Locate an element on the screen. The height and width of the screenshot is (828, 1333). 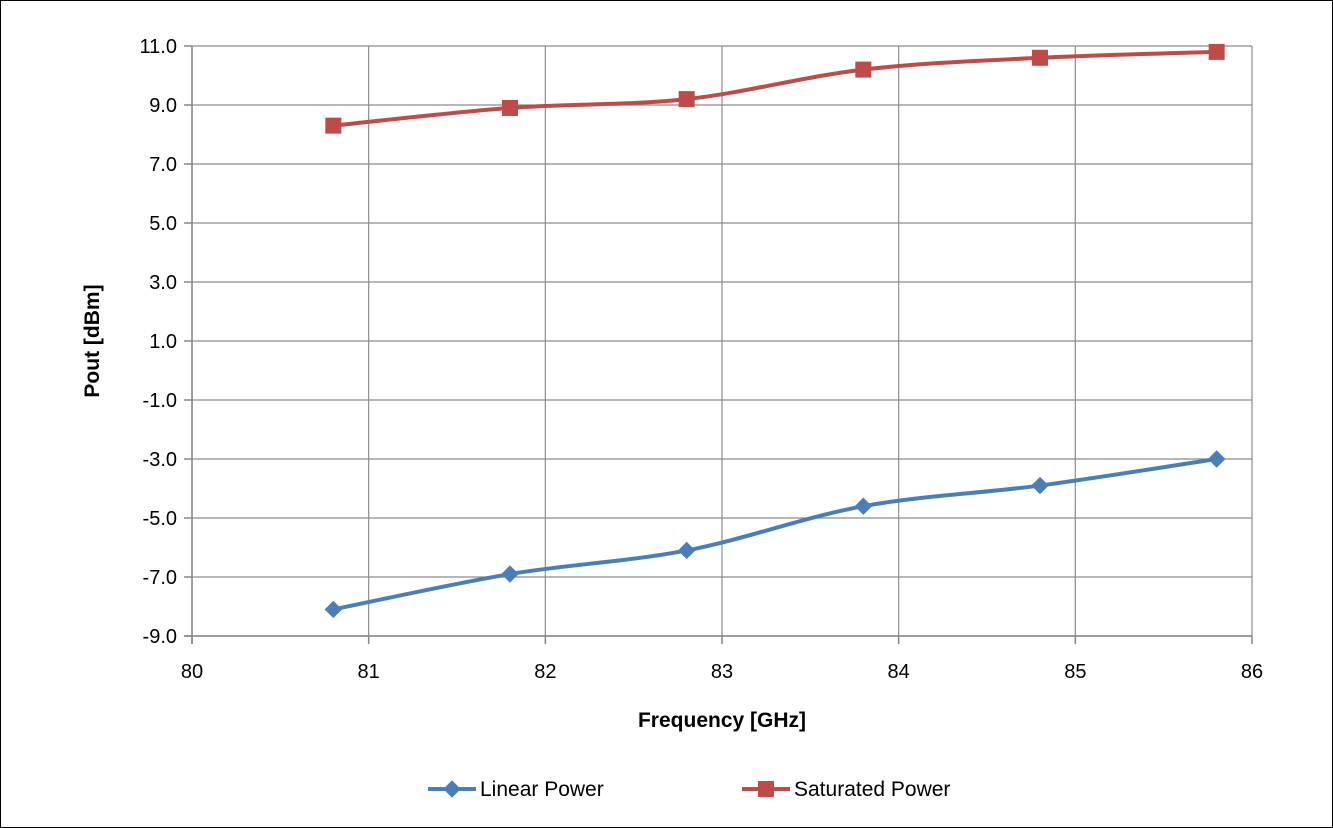
x-tick-label: 84 is located at coordinates (899, 672).